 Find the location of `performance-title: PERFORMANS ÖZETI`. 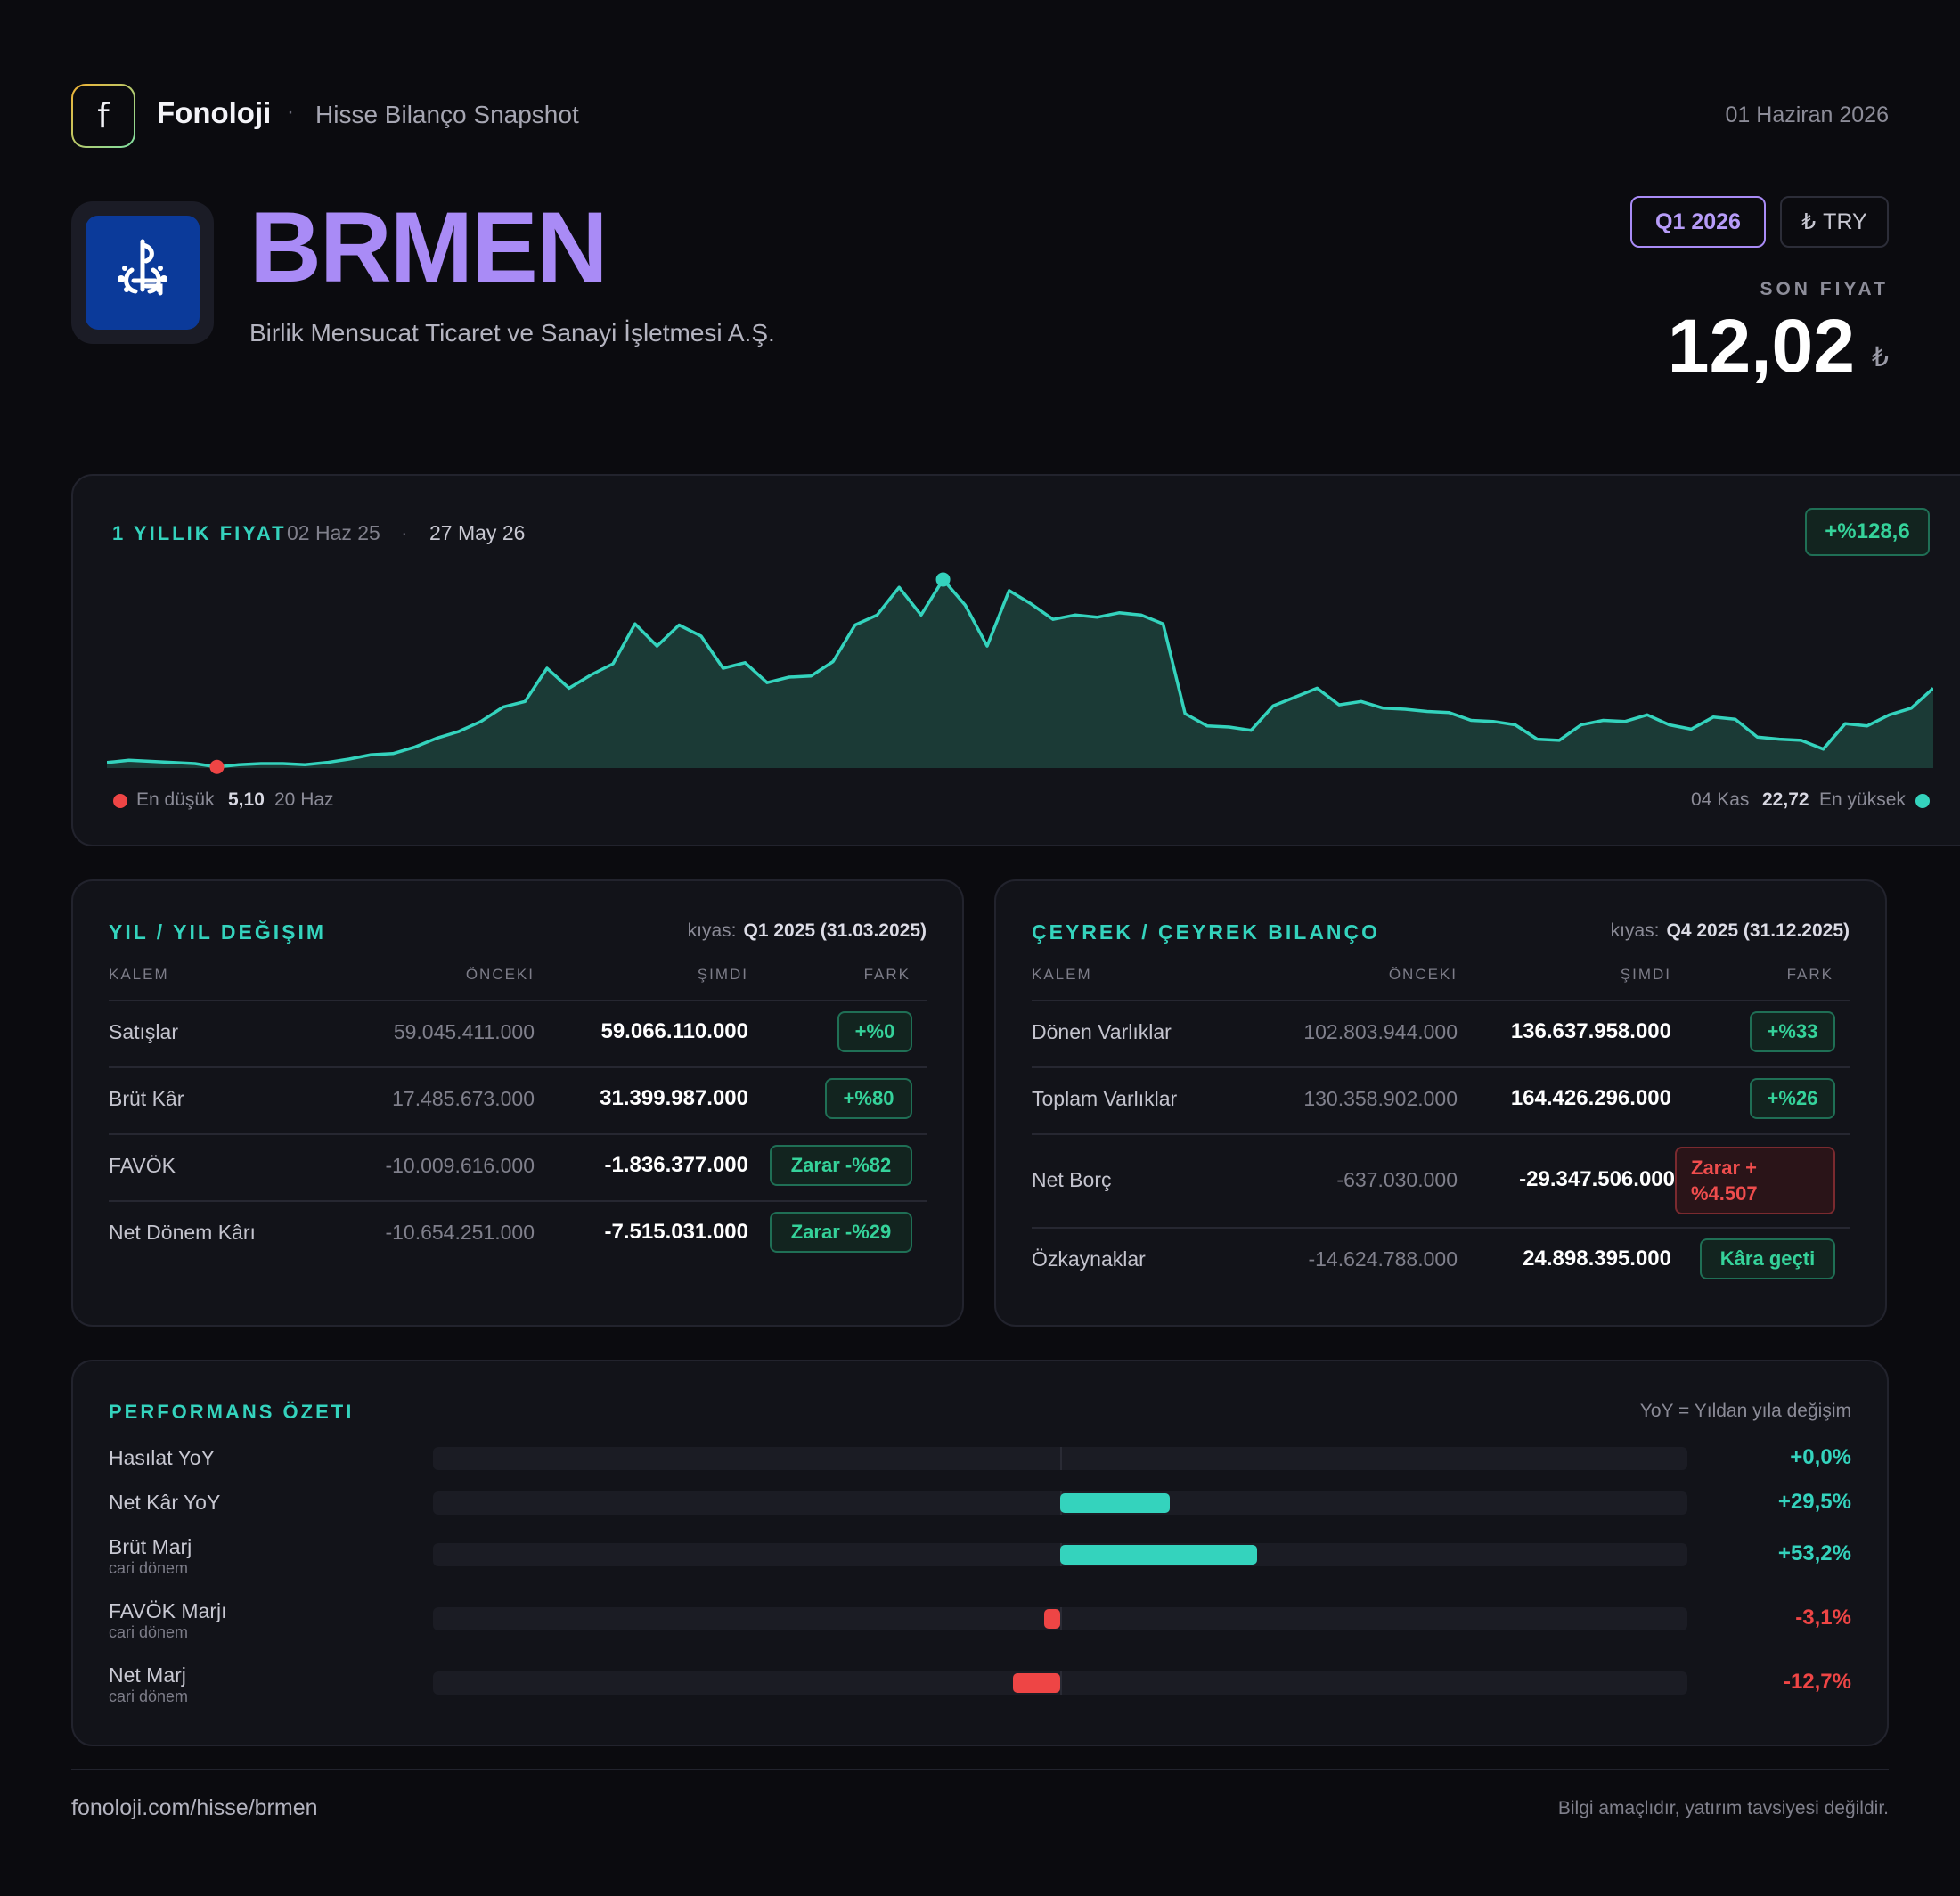

performance-title: PERFORMANS ÖZETI is located at coordinates (232, 1412).